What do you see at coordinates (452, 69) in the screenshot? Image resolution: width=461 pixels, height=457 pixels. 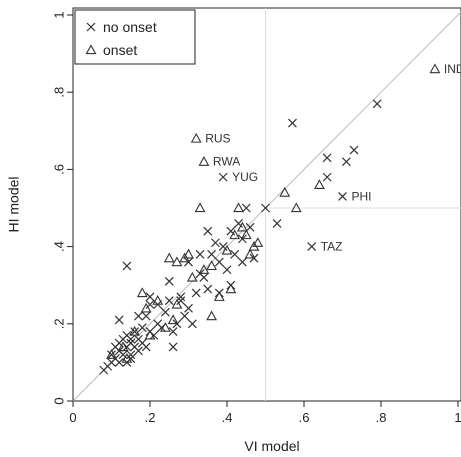 I see `point-label: IND` at bounding box center [452, 69].